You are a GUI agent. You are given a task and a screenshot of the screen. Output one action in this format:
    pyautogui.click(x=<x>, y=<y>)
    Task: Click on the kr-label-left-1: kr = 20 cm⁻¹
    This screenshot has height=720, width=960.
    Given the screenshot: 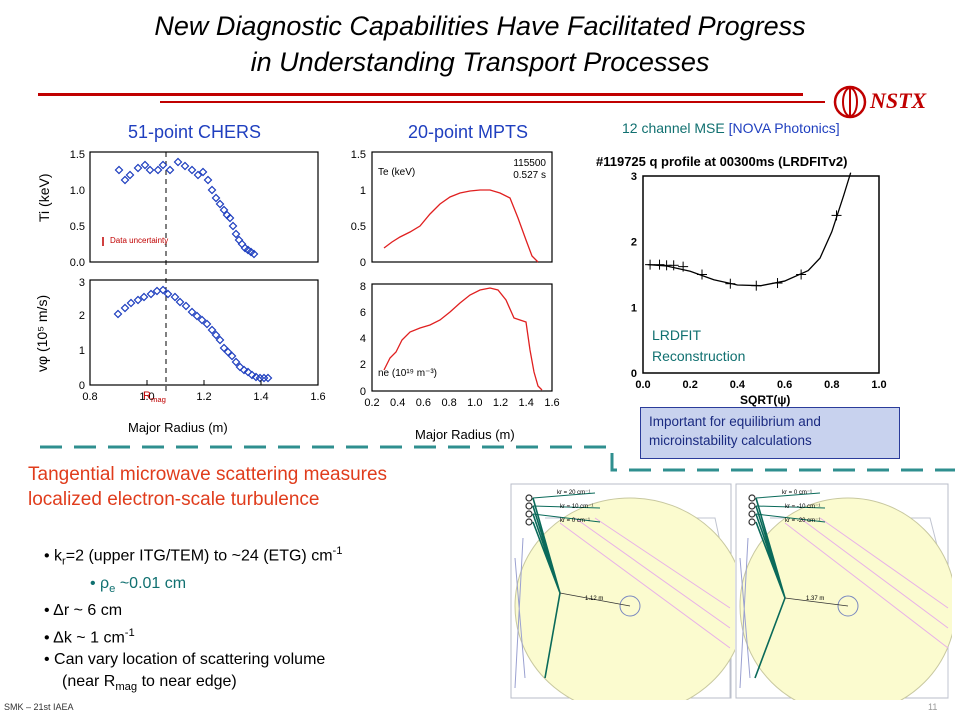 What is the action you would take?
    pyautogui.click(x=573, y=493)
    